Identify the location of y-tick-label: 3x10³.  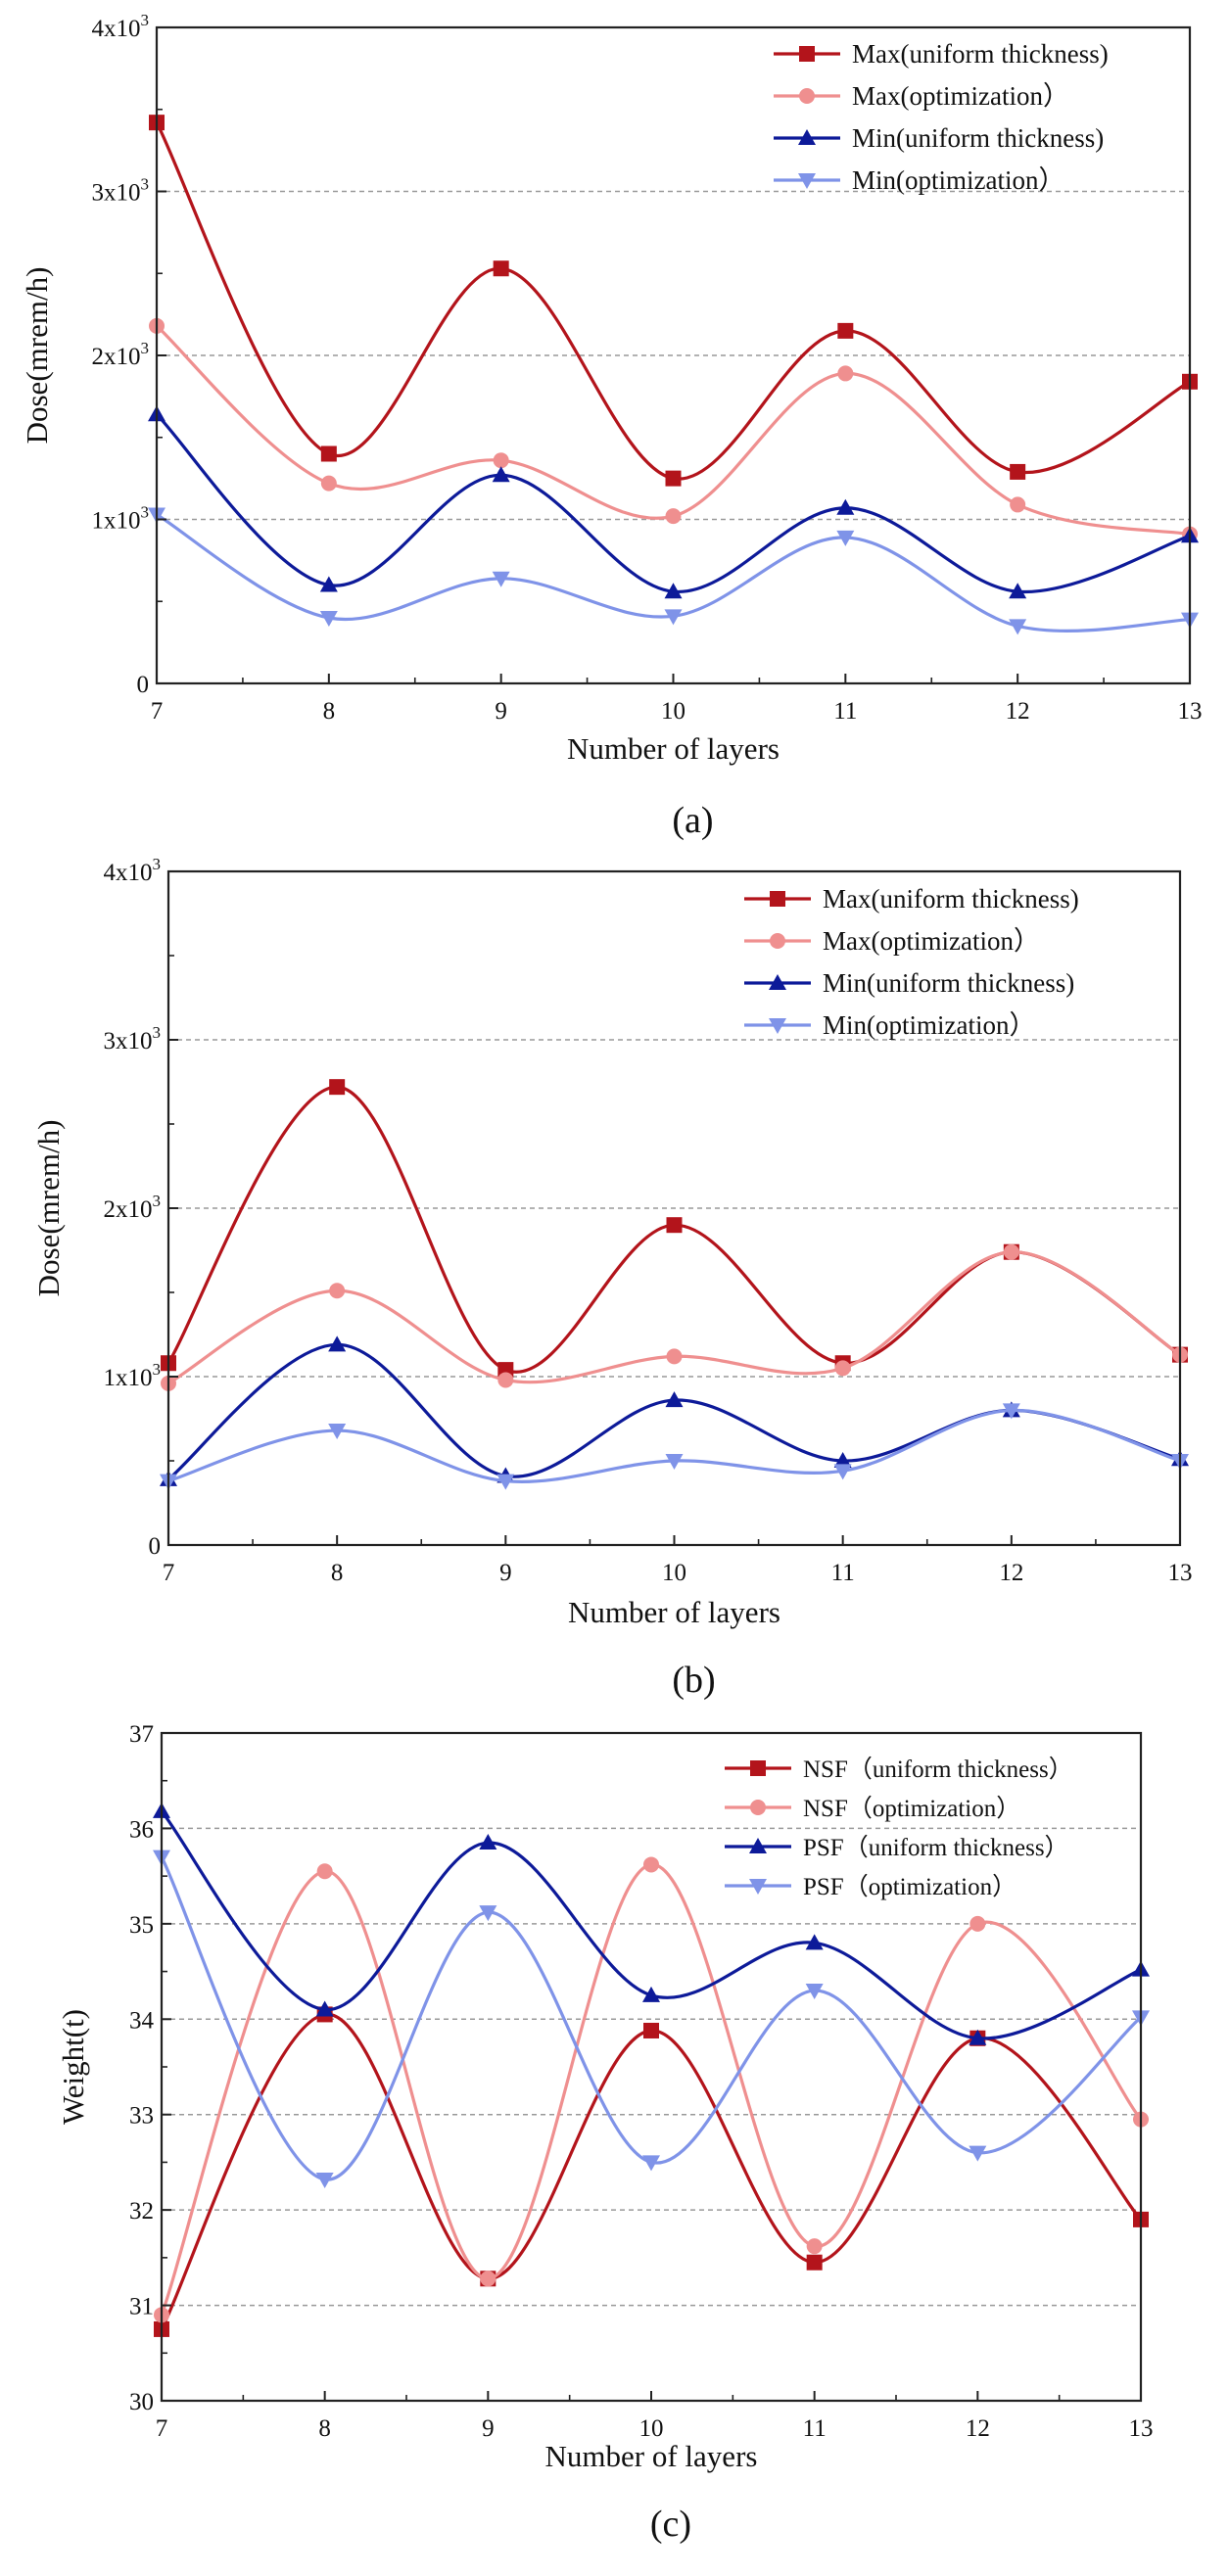
(133, 1039).